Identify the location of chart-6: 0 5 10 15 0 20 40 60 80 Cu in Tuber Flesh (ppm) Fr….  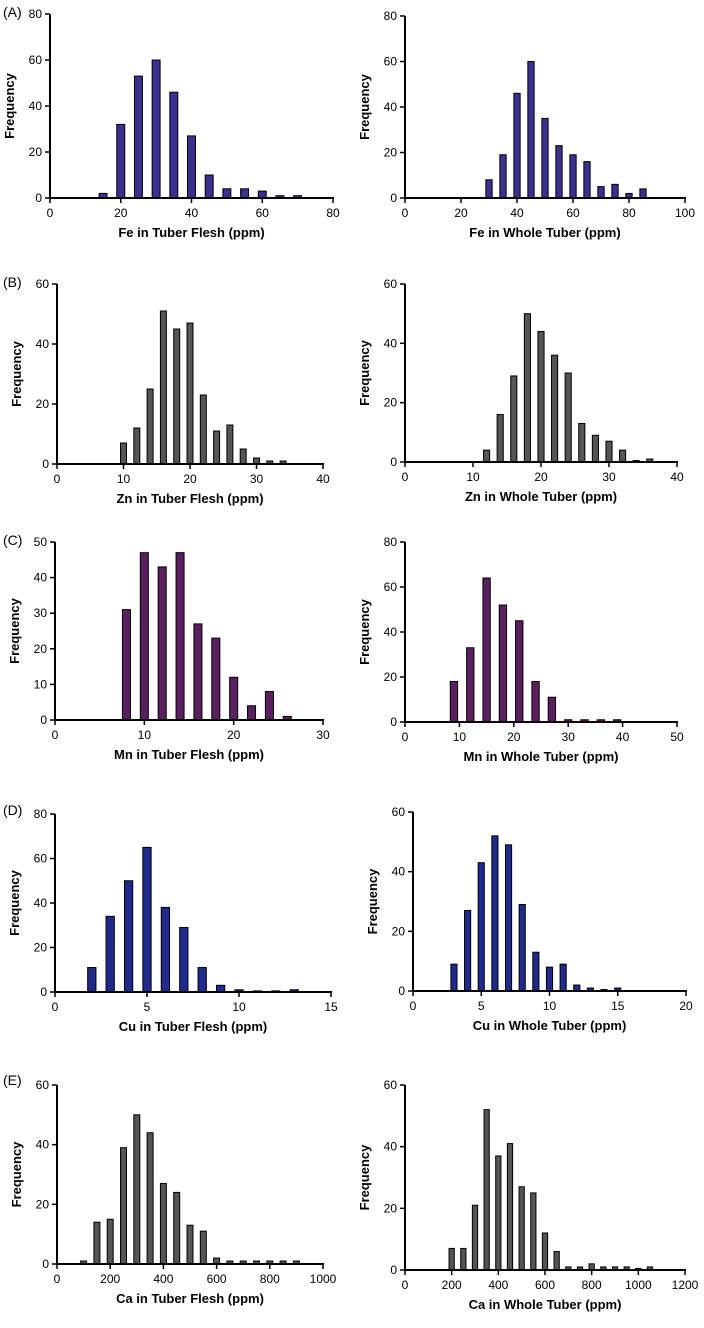
(172, 920).